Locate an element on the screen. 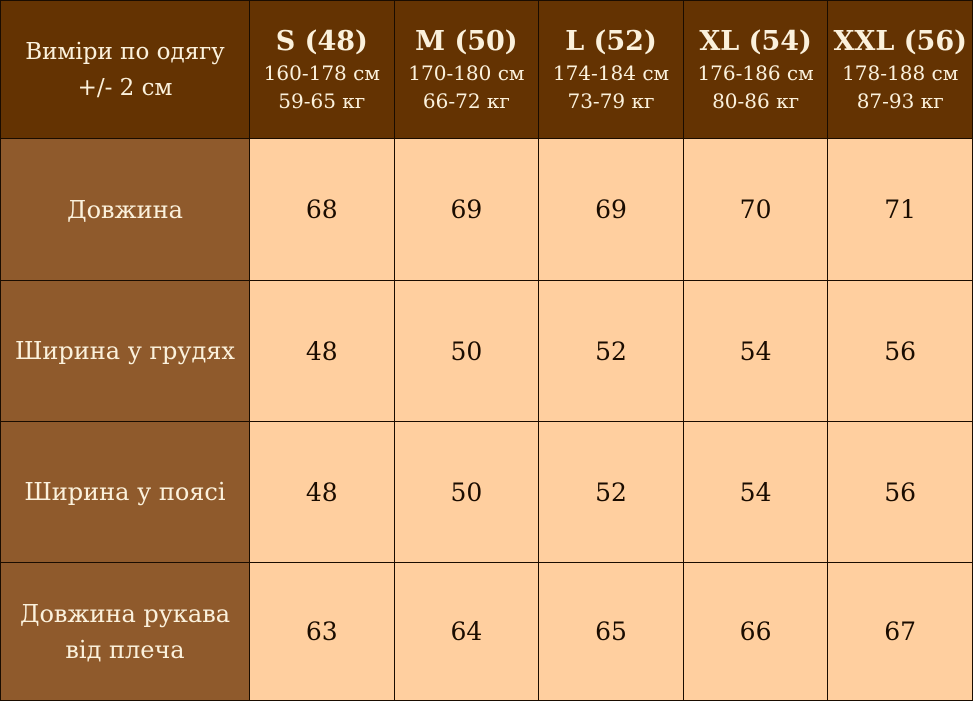  size-header-s: S (48) 160-178 см 59-65 кг is located at coordinates (322, 69).